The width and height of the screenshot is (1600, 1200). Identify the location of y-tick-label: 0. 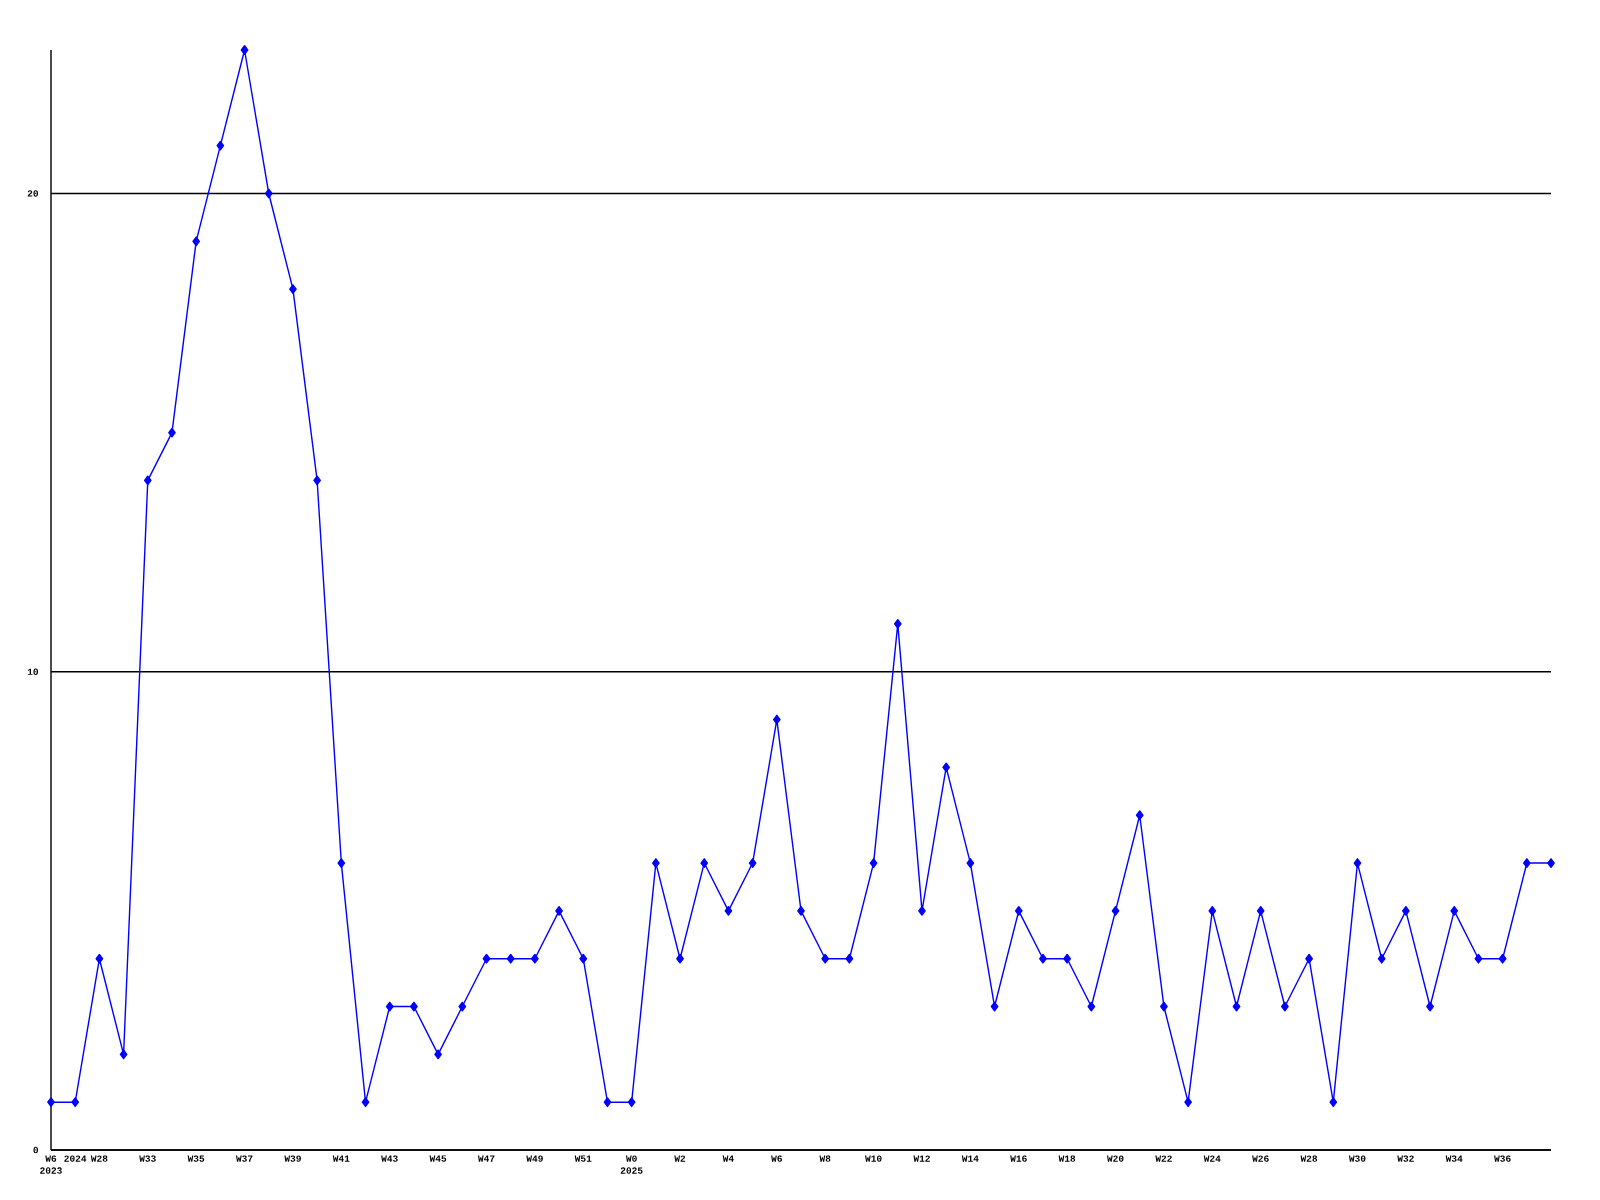
(36, 1150).